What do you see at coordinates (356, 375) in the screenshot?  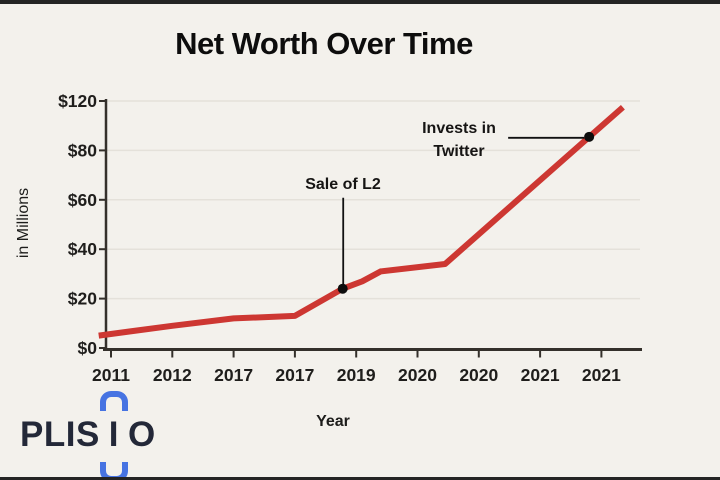 I see `x-tick-label: 2019` at bounding box center [356, 375].